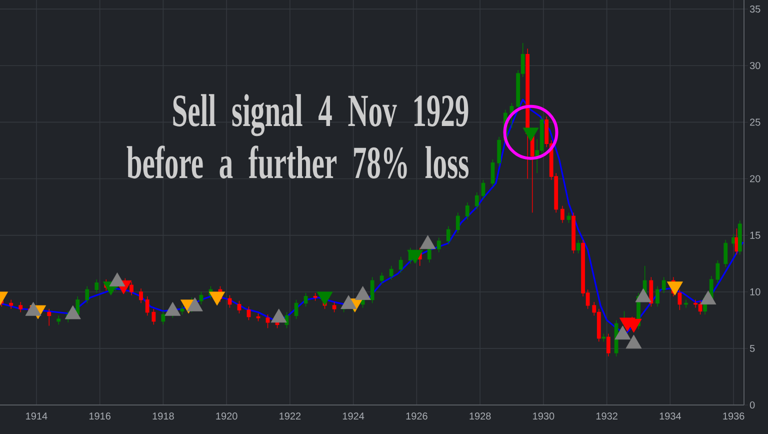 The image size is (768, 434). What do you see at coordinates (752, 348) in the screenshot?
I see `y-tick-label: 5` at bounding box center [752, 348].